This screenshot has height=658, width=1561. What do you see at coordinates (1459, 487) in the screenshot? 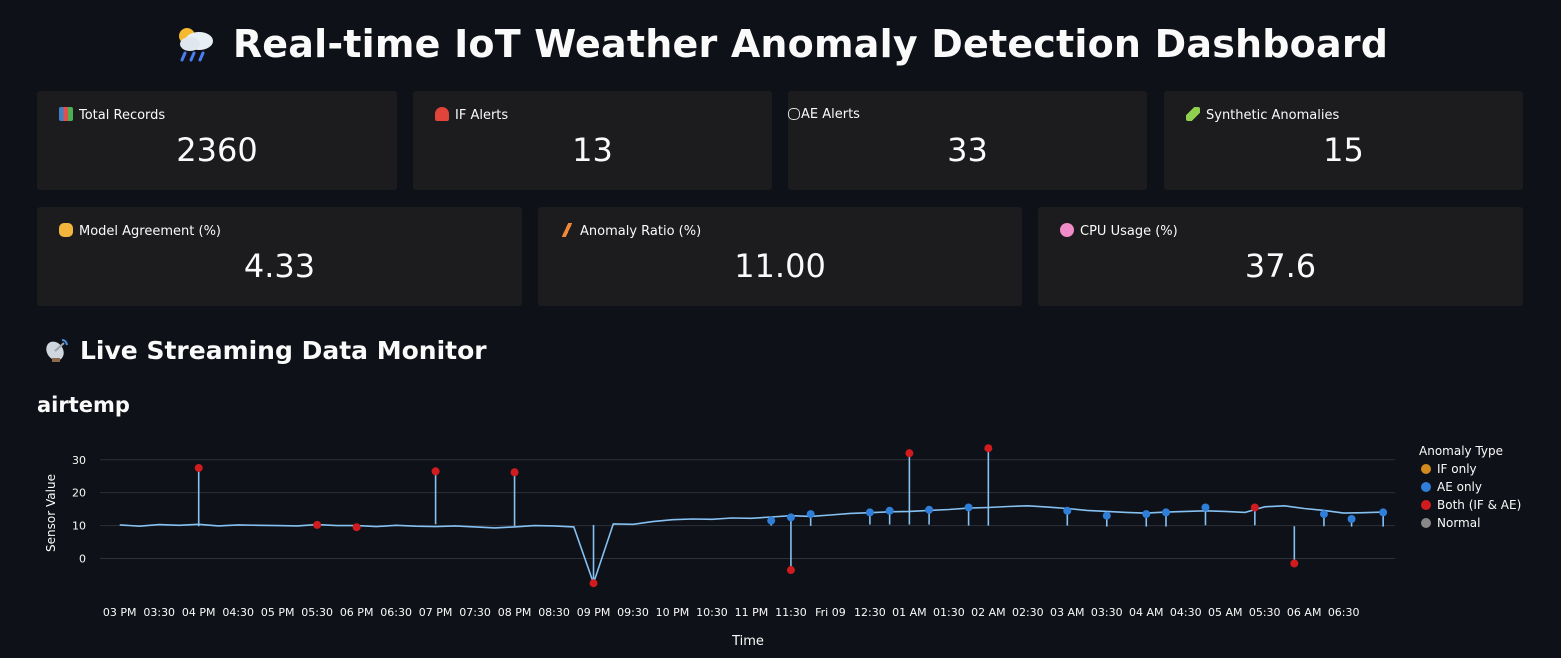
I see `legend-entry: AE only` at bounding box center [1459, 487].